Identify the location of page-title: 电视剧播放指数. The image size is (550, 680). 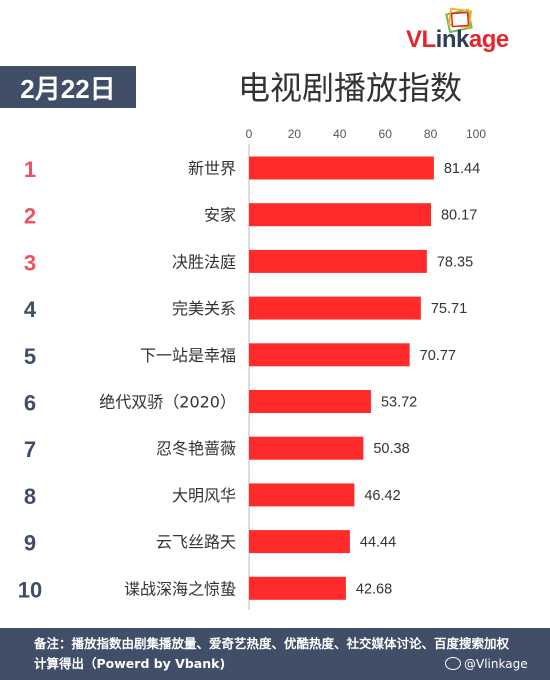
(349, 88).